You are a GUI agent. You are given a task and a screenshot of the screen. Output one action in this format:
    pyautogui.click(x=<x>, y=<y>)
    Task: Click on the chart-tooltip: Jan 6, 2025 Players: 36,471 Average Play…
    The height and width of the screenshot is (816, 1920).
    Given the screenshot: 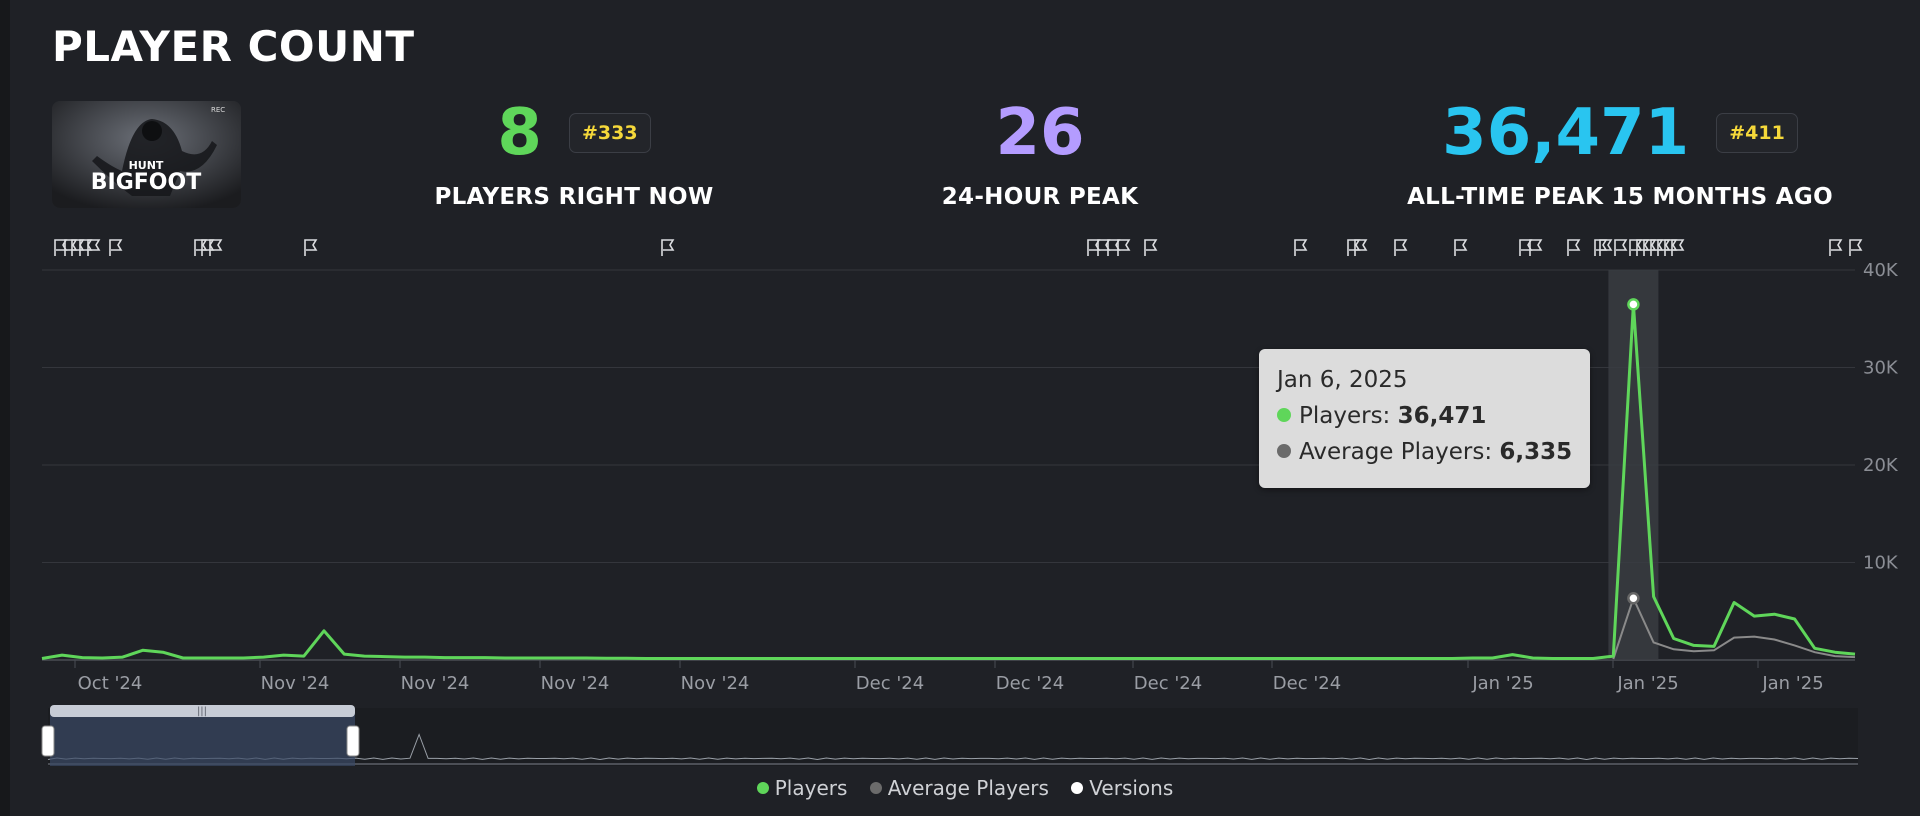 What is the action you would take?
    pyautogui.click(x=1424, y=418)
    